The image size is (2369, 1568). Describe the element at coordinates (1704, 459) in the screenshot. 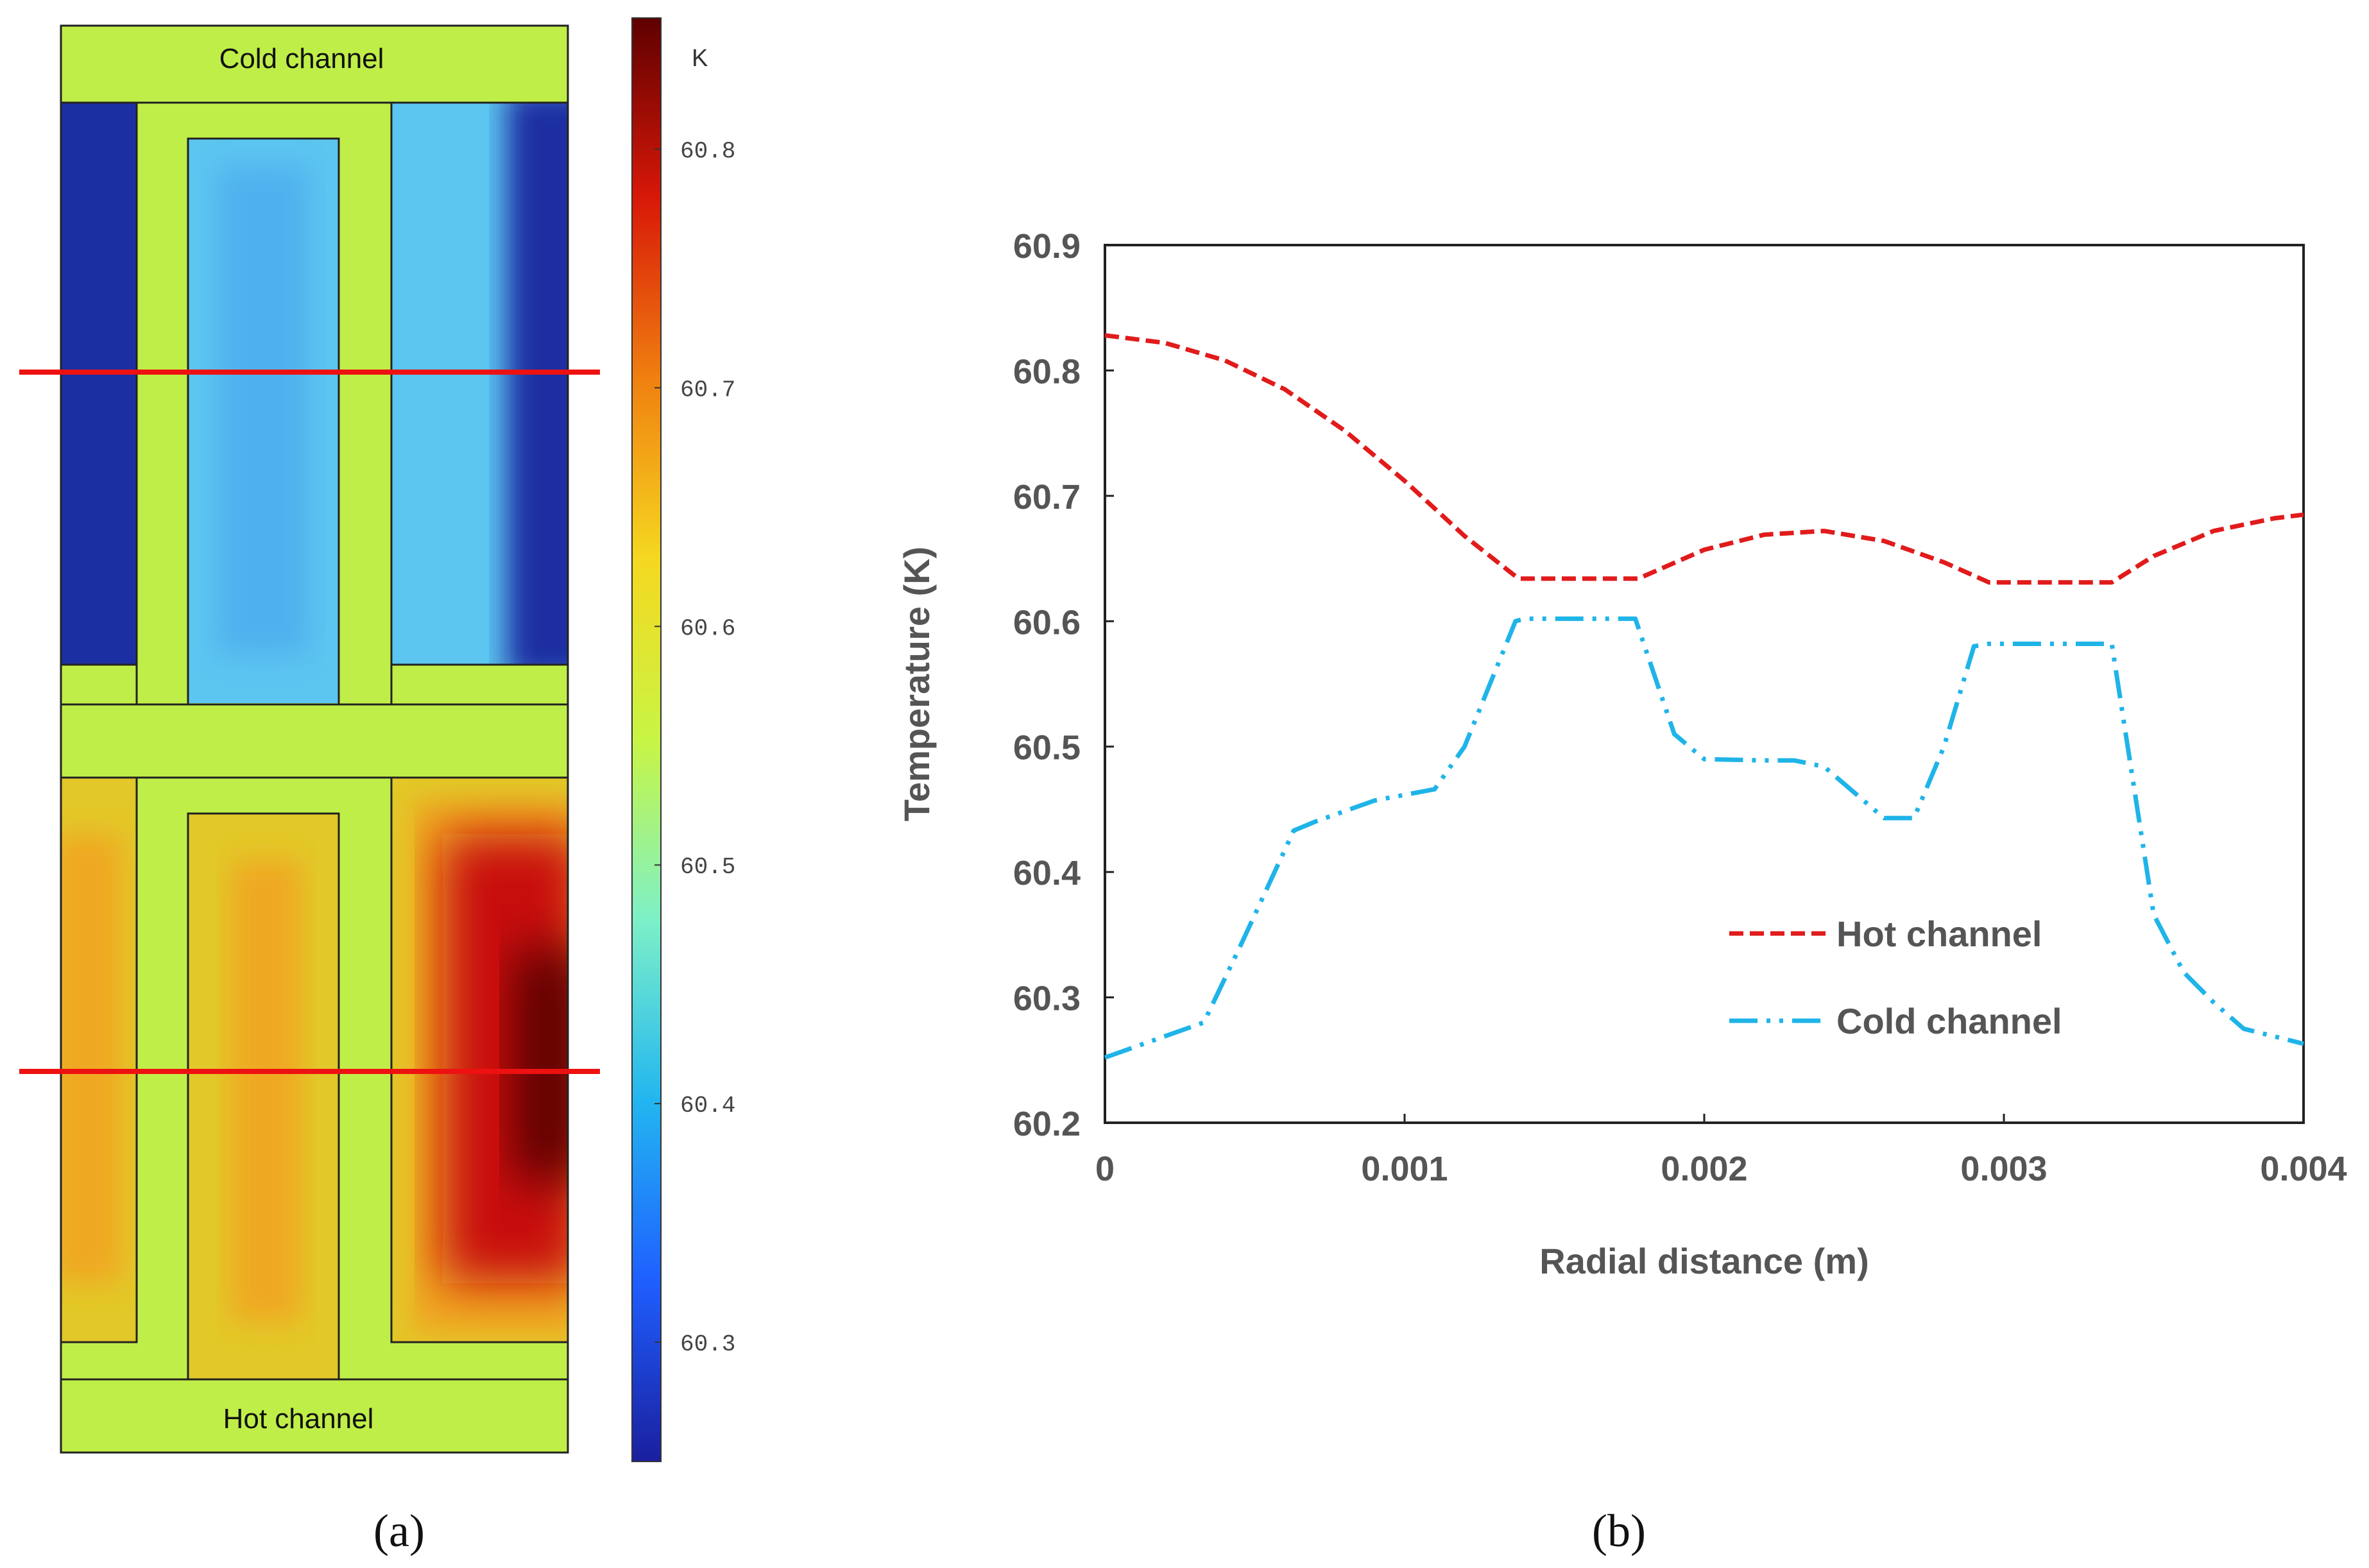

I see `series-line-hot-channel` at that location.